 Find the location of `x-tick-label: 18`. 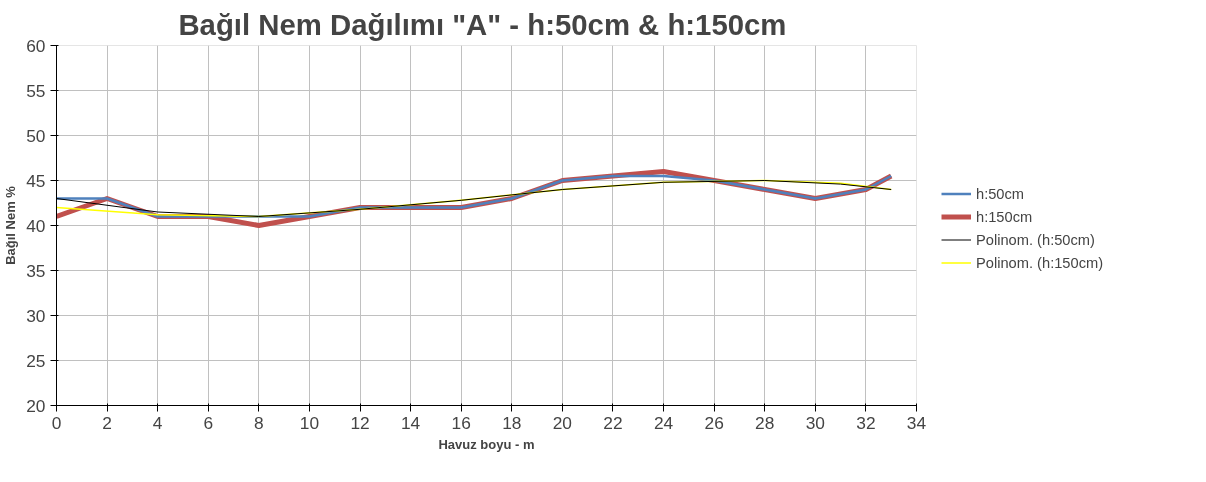

x-tick-label: 18 is located at coordinates (512, 422).